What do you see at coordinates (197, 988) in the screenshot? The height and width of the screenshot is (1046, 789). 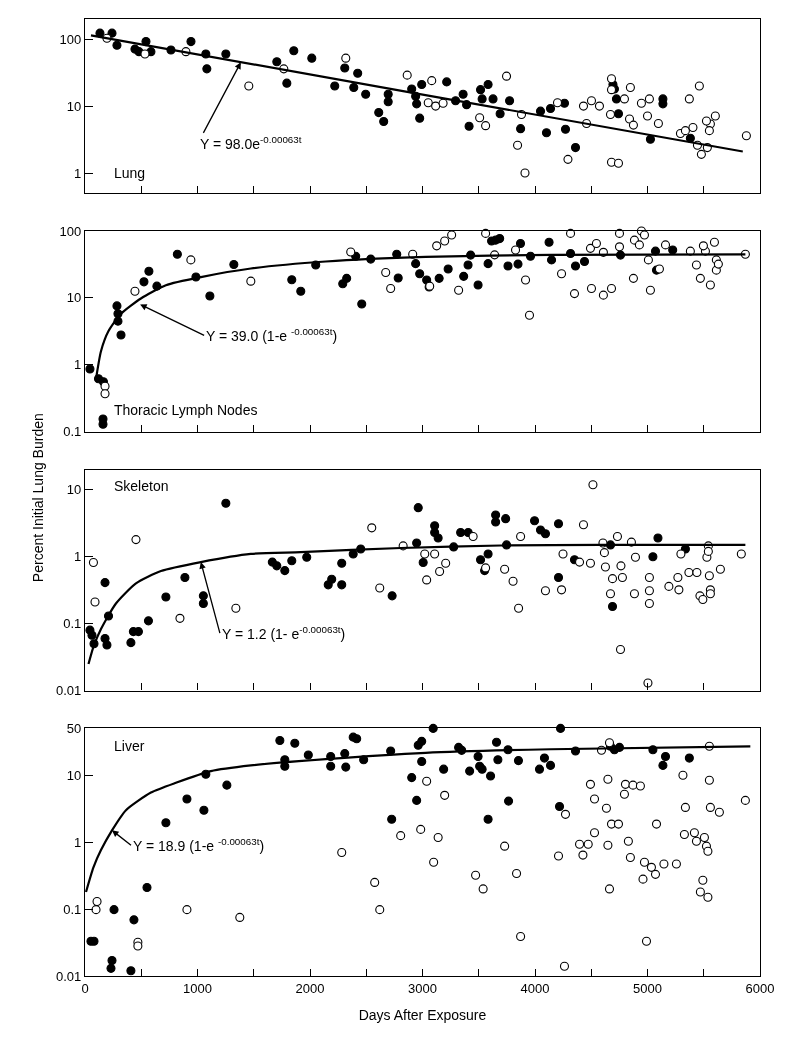 I see `x-tick-label: 1000` at bounding box center [197, 988].